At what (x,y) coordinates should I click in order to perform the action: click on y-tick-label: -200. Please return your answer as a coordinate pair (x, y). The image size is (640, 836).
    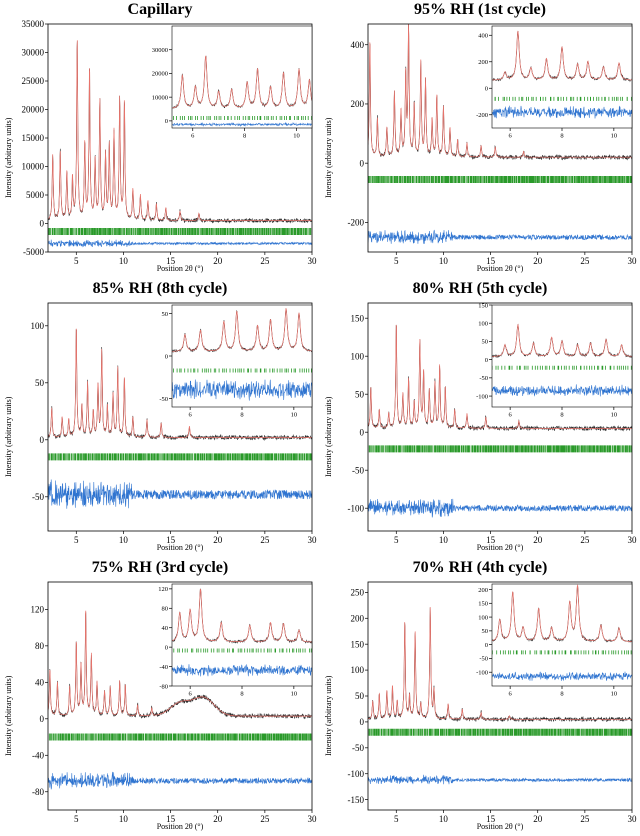
    Looking at the image, I should click on (356, 223).